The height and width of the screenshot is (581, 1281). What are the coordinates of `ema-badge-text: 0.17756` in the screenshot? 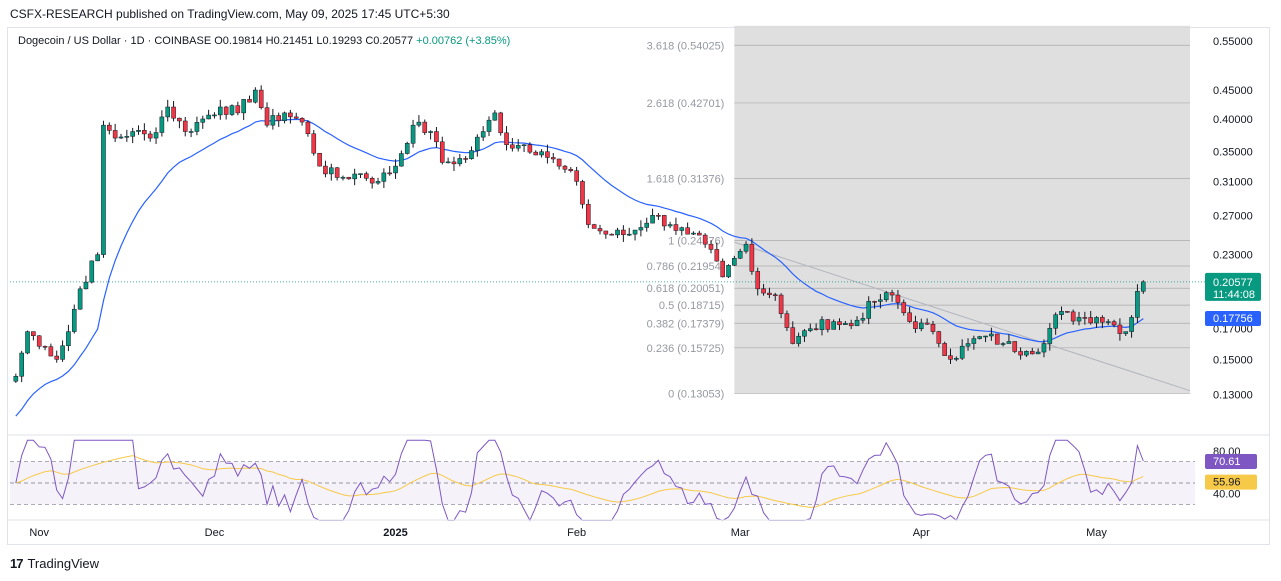 It's located at (1233, 319).